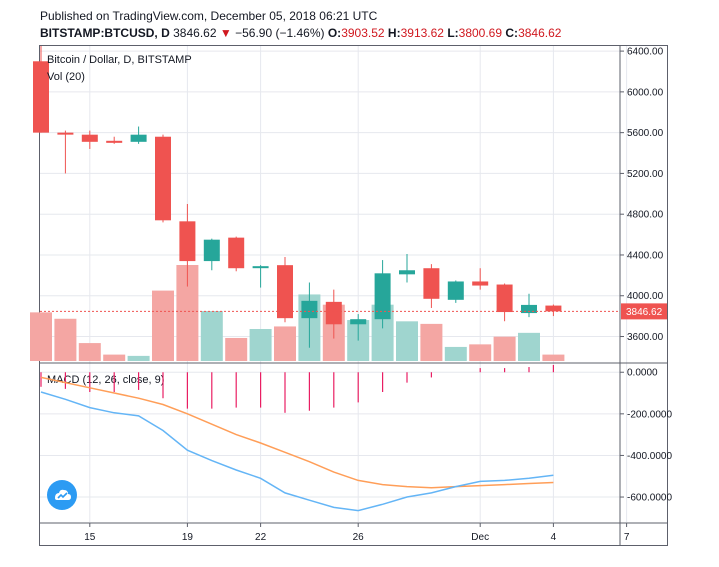 This screenshot has height=567, width=719. Describe the element at coordinates (645, 255) in the screenshot. I see `price-tick-label: 4400.00` at that location.